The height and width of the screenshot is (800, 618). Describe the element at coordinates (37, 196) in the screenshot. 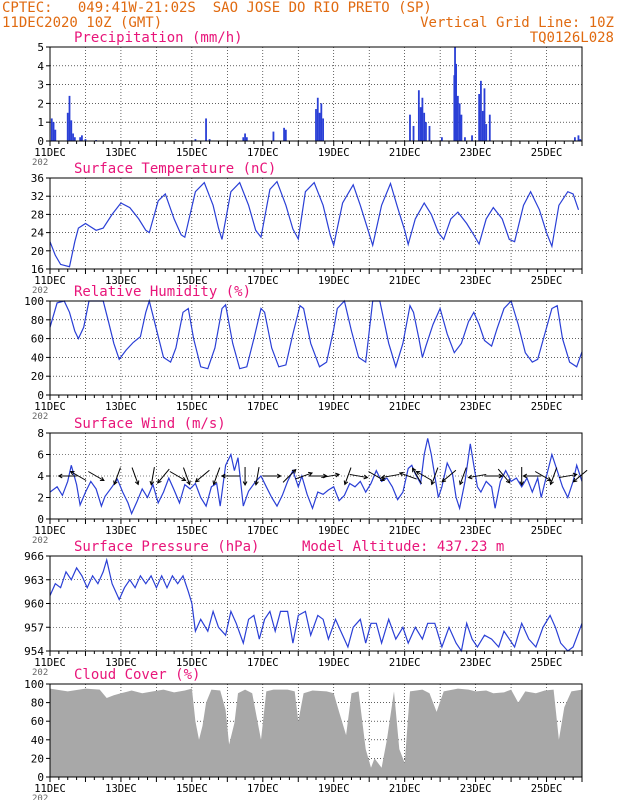

I see `y-tick-label: 32` at that location.